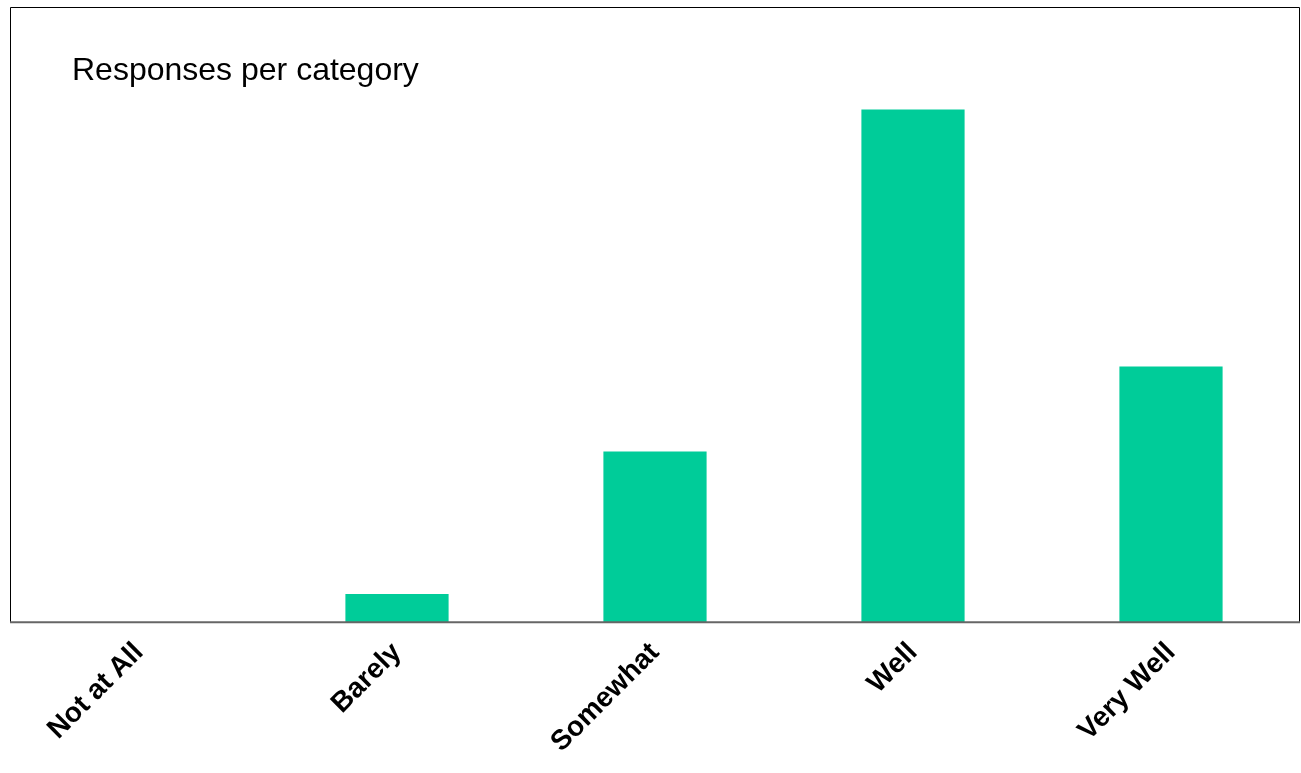 The height and width of the screenshot is (773, 1301). I want to click on x-tick-label: Not at All, so click(94, 689).